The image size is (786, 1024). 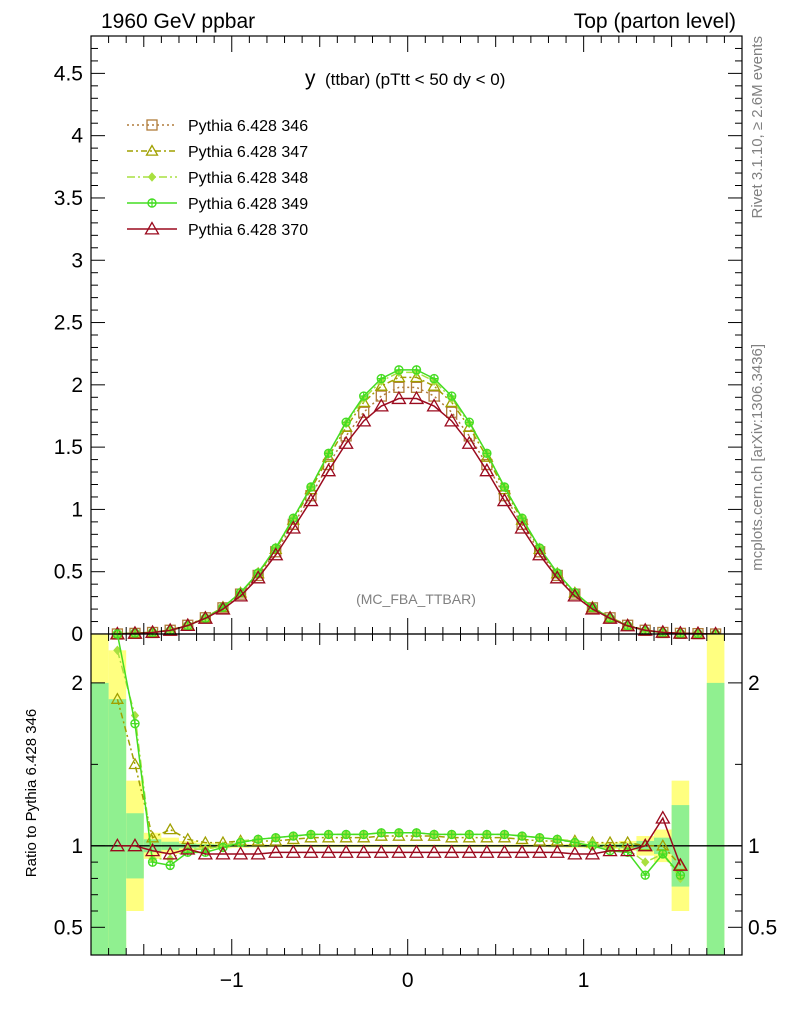 What do you see at coordinates (248, 152) in the screenshot?
I see `legend-label-2: Pythia 6.428 347` at bounding box center [248, 152].